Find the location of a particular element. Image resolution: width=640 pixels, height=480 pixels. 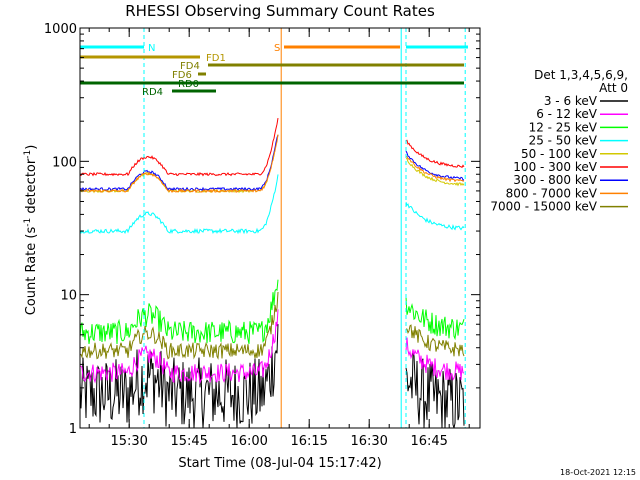

y-axis-label-part: detector is located at coordinates (31, 188).